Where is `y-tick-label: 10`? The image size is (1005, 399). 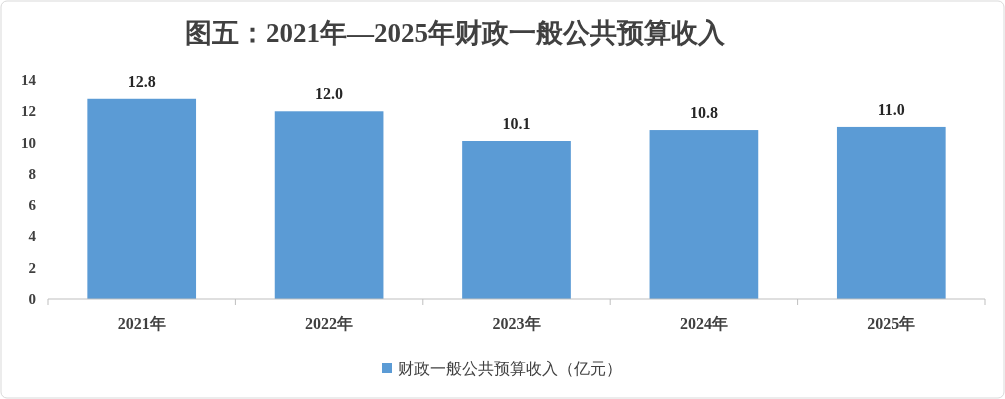
y-tick-label: 10 is located at coordinates (28, 142).